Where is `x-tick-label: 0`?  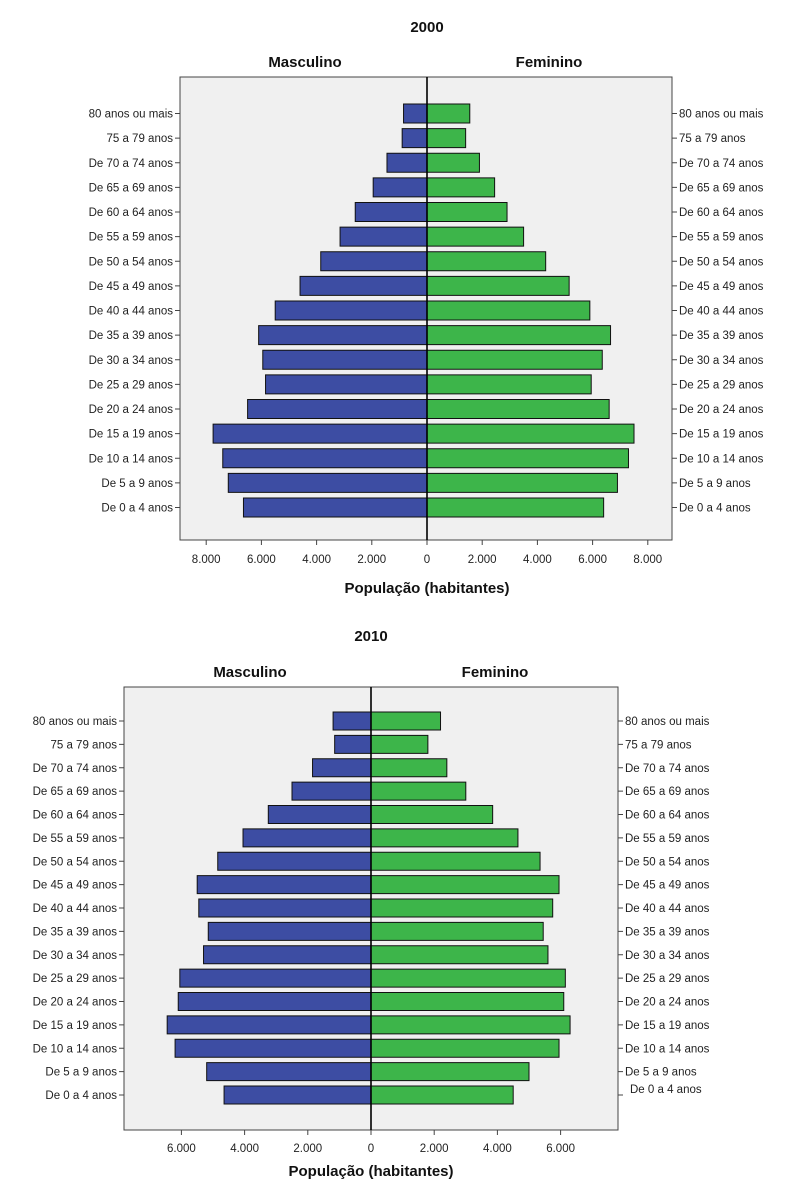 x-tick-label: 0 is located at coordinates (427, 560).